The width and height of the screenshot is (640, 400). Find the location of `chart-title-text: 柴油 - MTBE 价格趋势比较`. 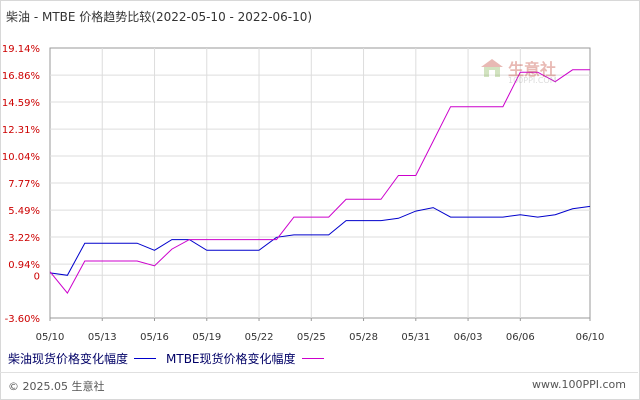

chart-title-text: 柴油 - MTBE 价格趋势比较 is located at coordinates (79, 17).